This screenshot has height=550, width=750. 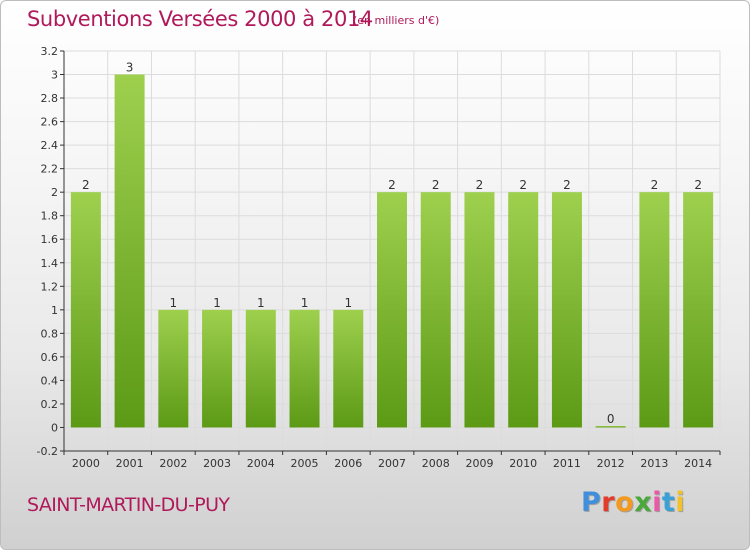 What do you see at coordinates (479, 463) in the screenshot?
I see `x-tick-label-2009: 2009` at bounding box center [479, 463].